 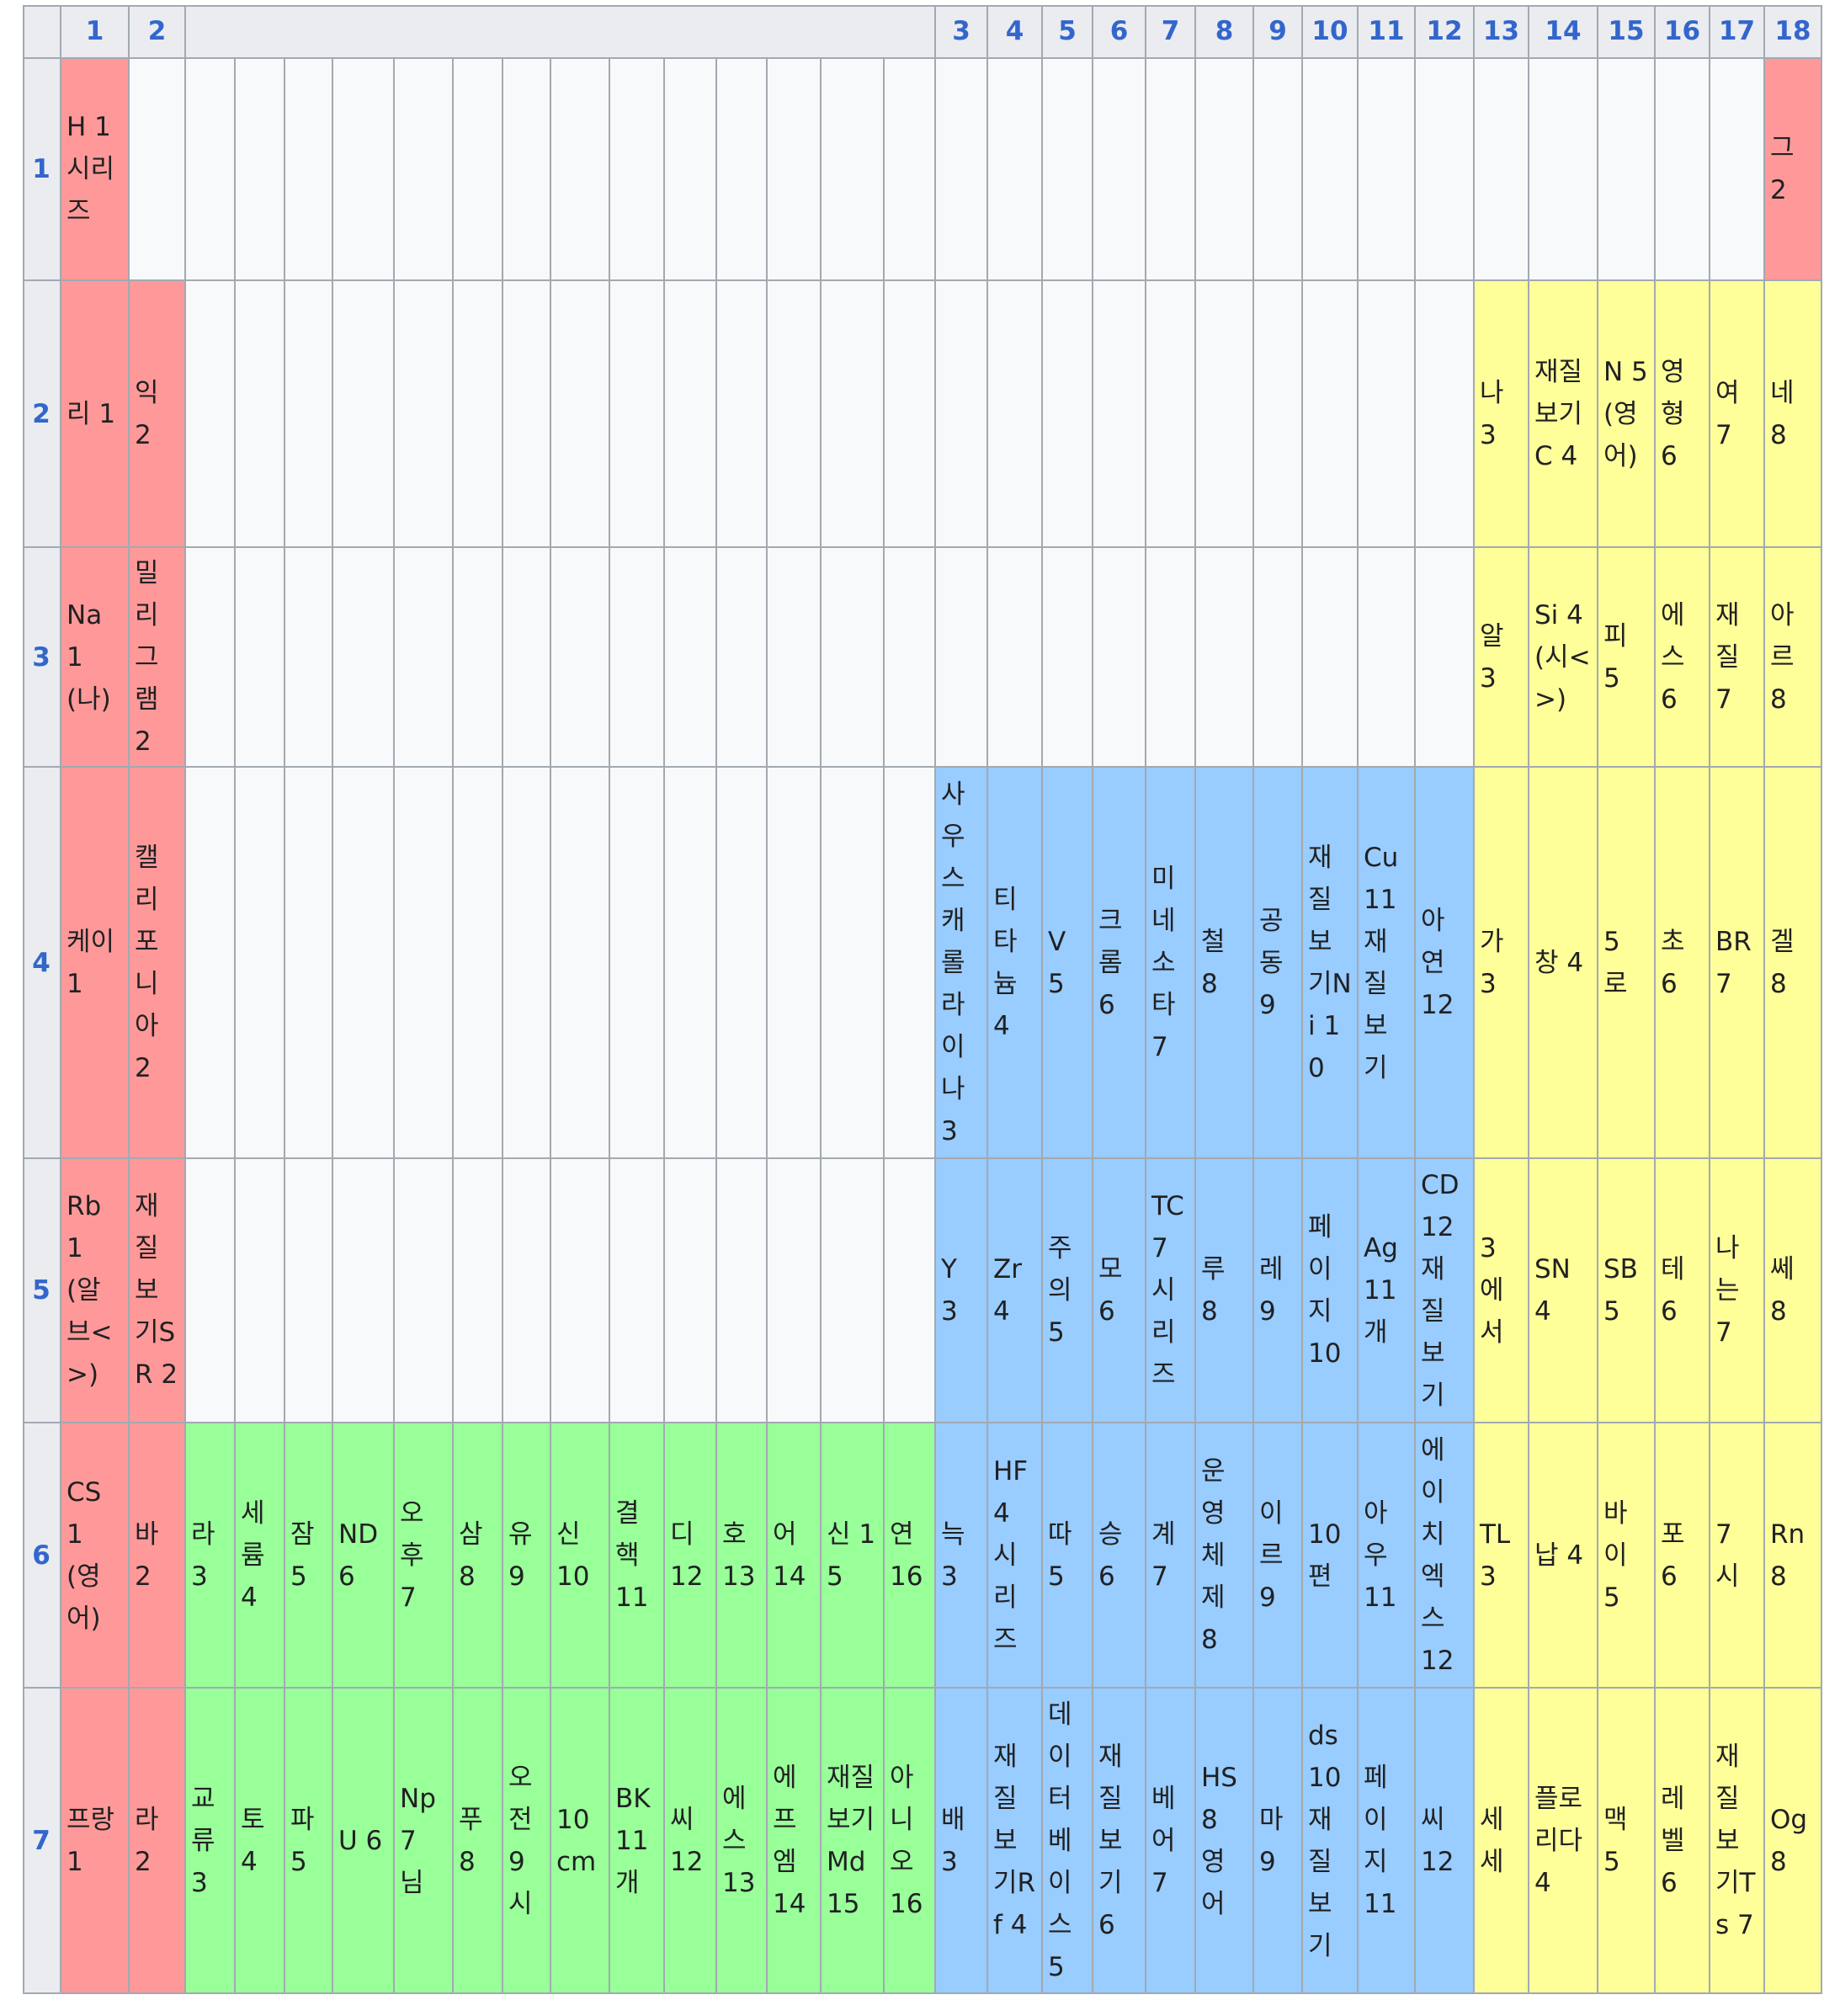 I want to click on element-cell: 재질 7, so click(x=1737, y=658).